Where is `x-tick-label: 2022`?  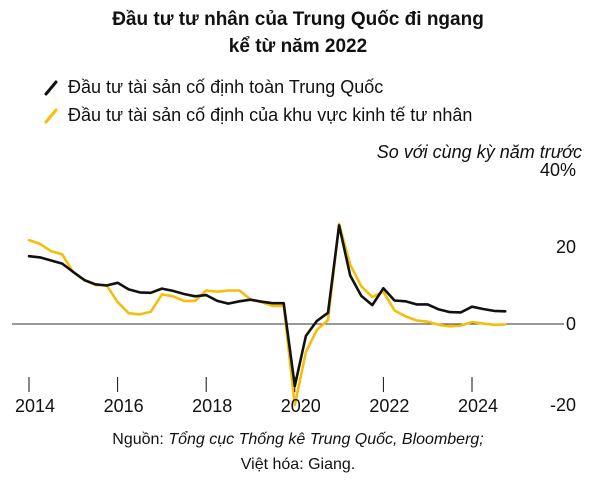 x-tick-label: 2022 is located at coordinates (389, 406).